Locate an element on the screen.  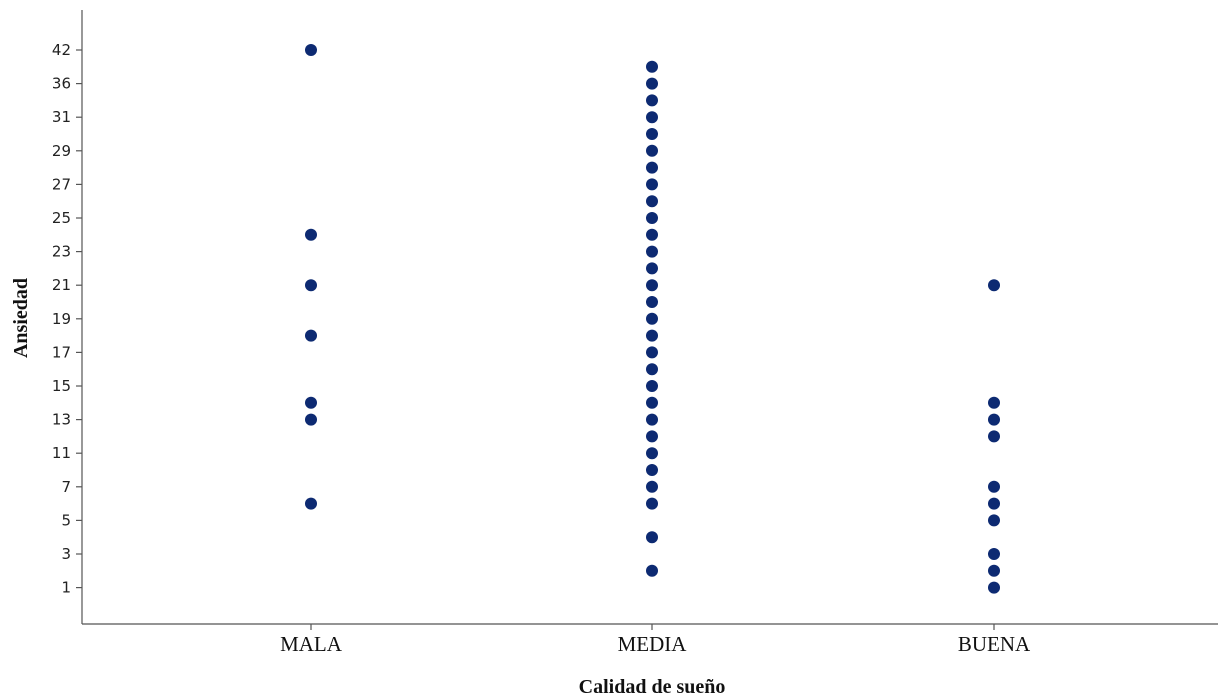
y-tick-label: 3 is located at coordinates (66, 554).